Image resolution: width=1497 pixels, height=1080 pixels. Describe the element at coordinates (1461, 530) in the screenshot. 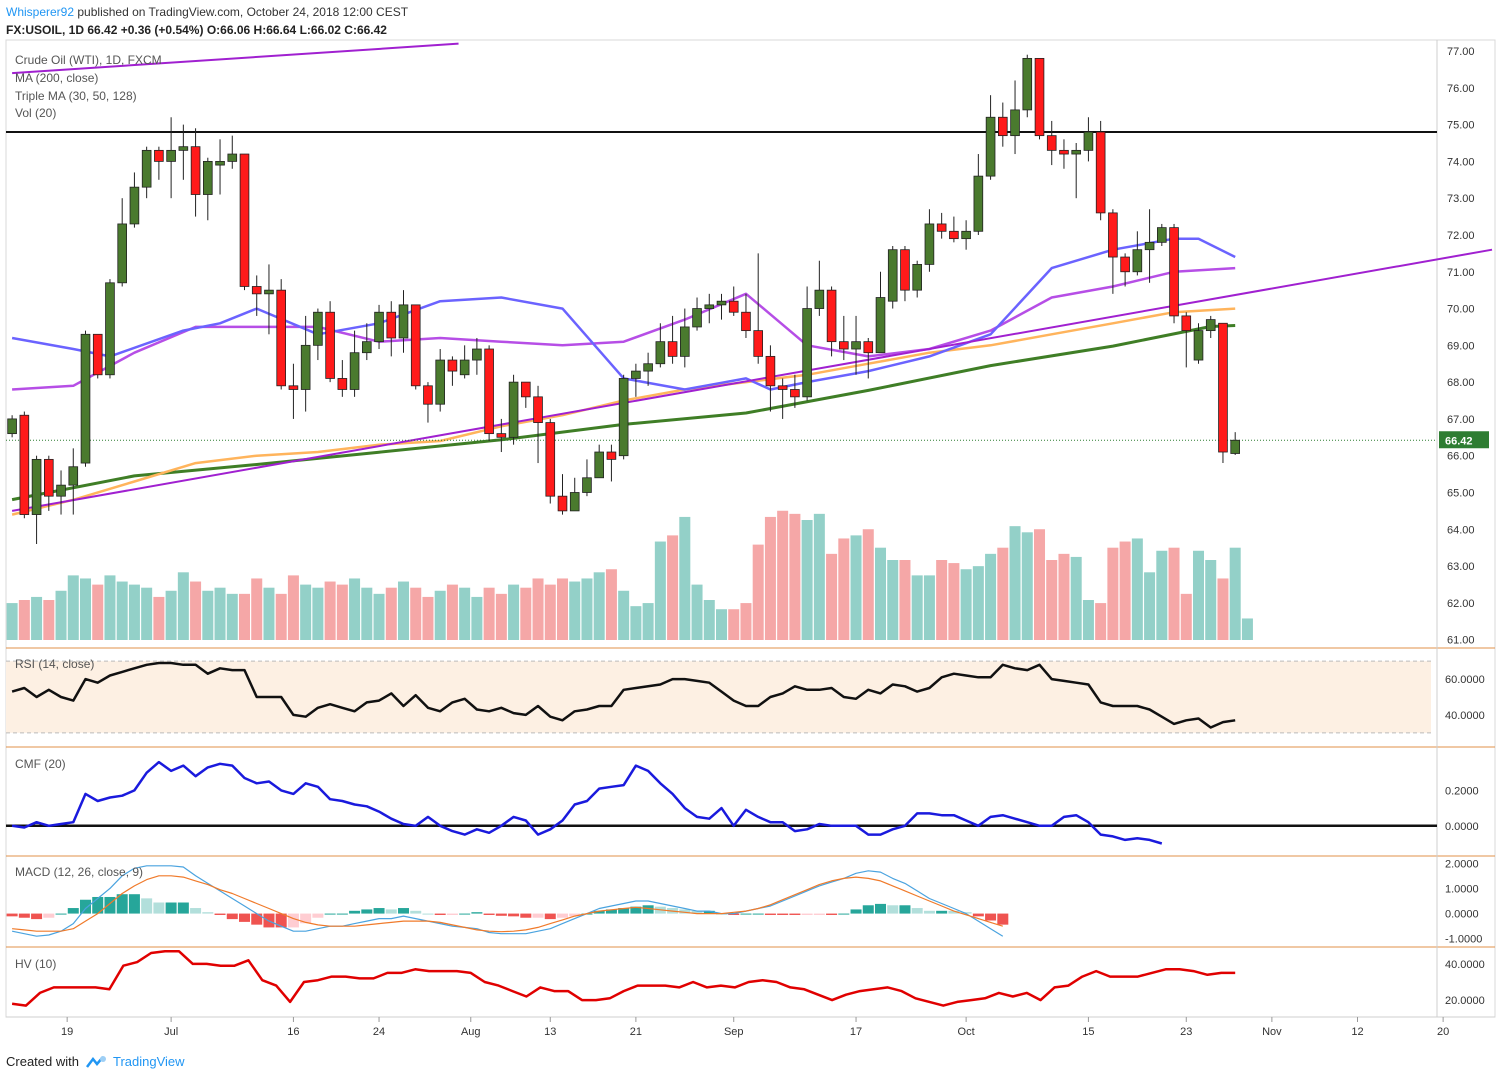

I see `price-tick-label: 64.00` at that location.